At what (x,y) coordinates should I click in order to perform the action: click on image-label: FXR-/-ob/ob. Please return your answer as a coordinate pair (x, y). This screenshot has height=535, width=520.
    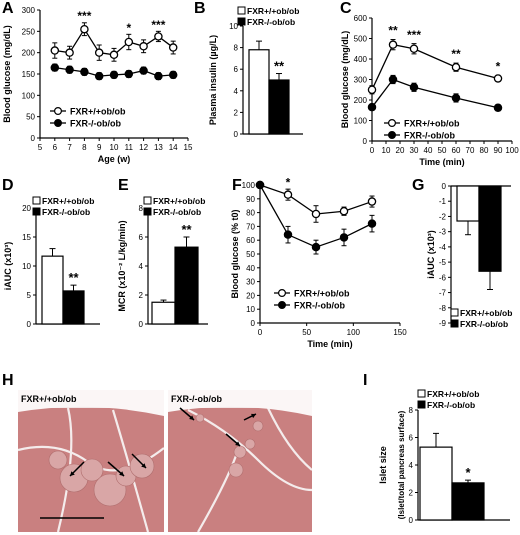
    Looking at the image, I should click on (196, 399).